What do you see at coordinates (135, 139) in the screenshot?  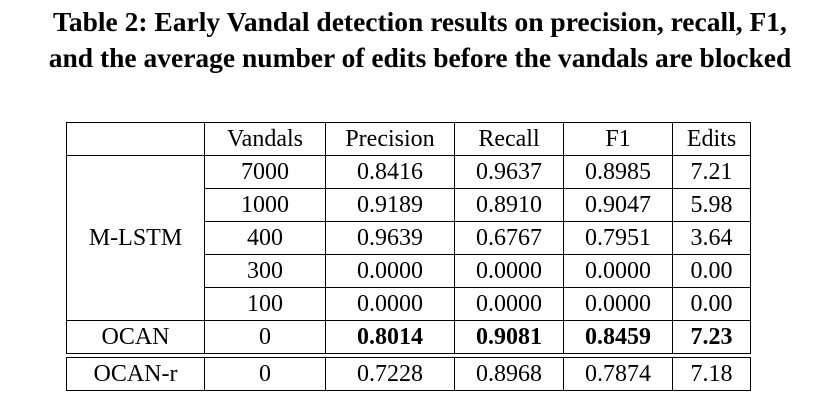 I see `header-cell-empty` at bounding box center [135, 139].